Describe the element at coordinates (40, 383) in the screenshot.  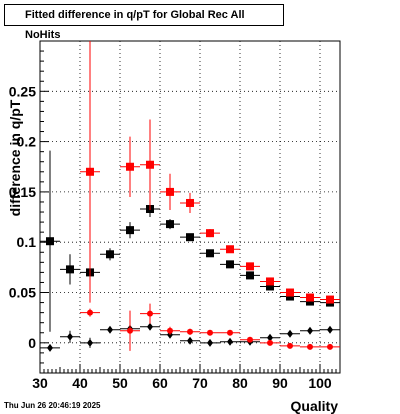
I see `x-tick-label: 30` at that location.